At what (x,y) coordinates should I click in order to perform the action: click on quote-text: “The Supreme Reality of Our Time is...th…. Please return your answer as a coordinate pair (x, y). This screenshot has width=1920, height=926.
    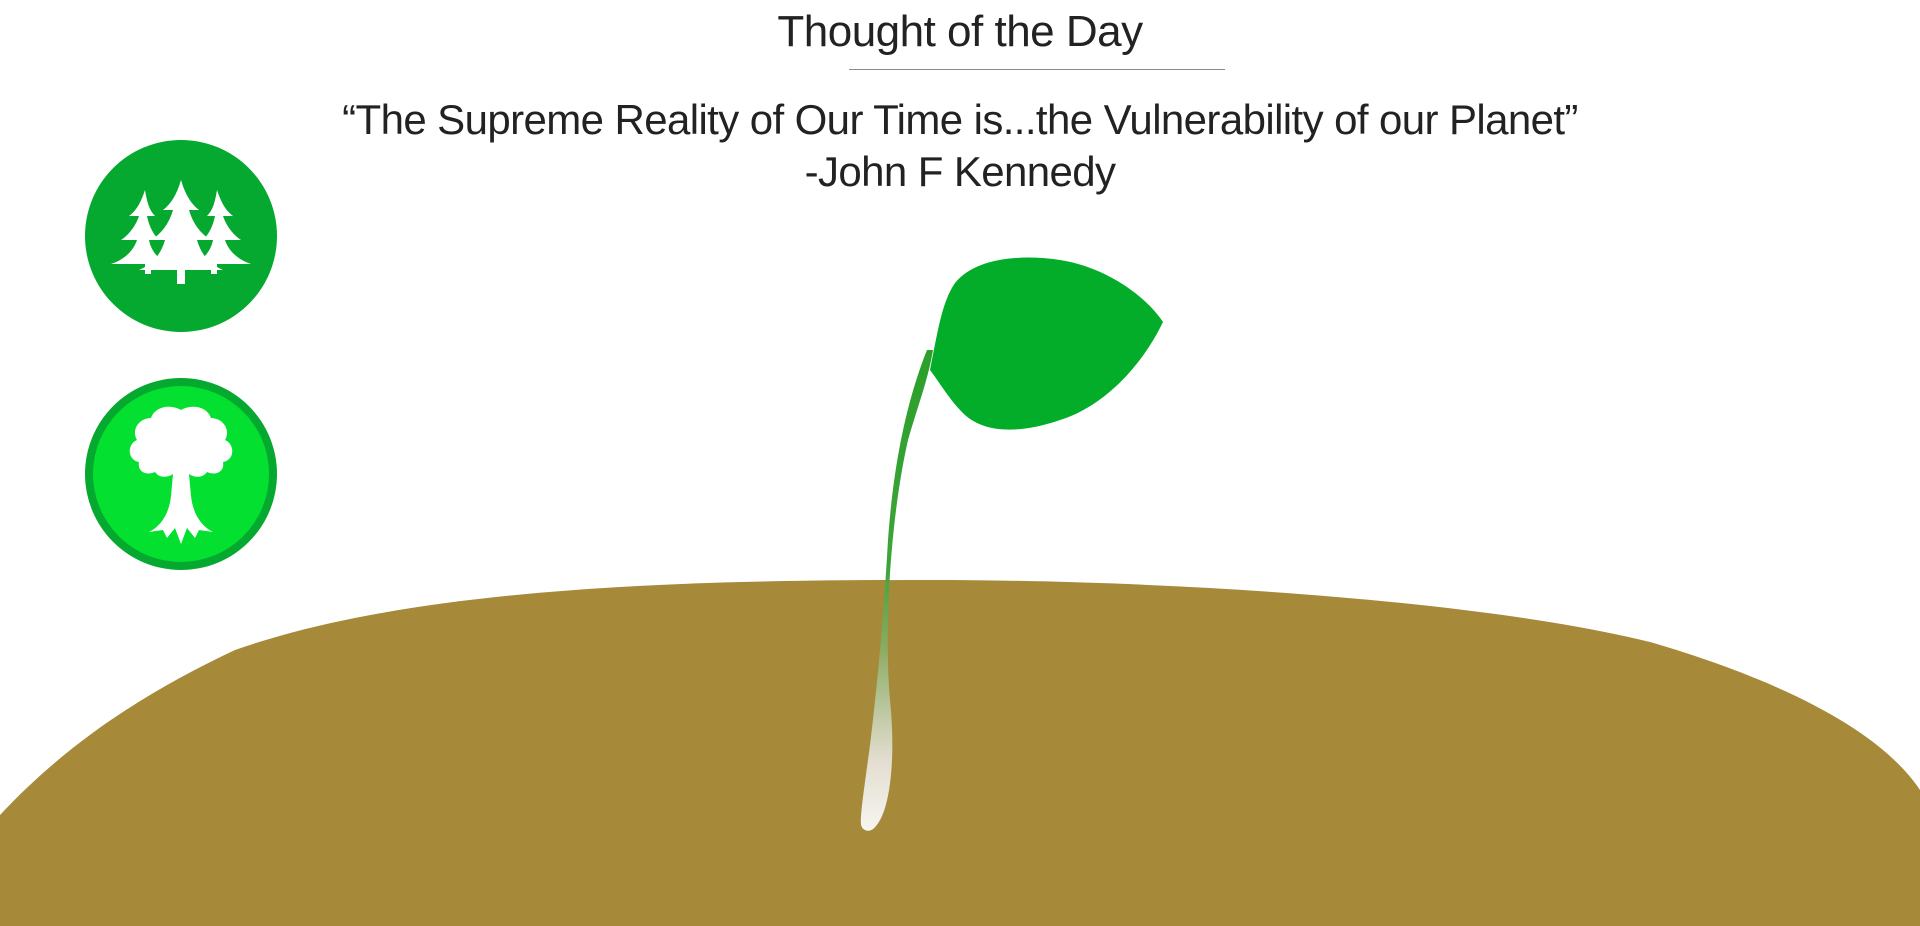
    Looking at the image, I should click on (960, 119).